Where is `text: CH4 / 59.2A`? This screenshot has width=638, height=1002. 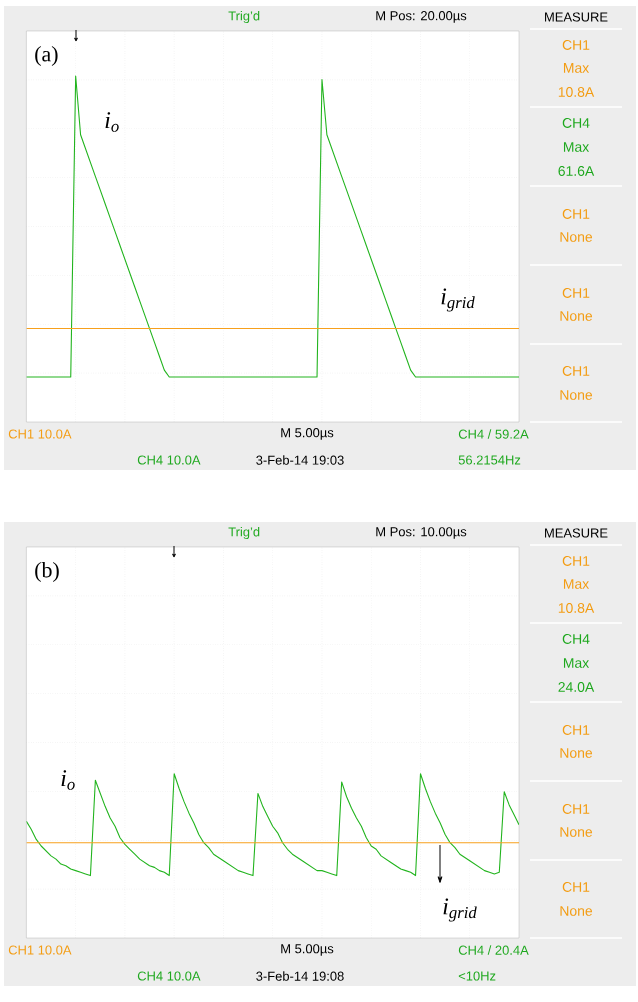
text: CH4 / 59.2A is located at coordinates (493, 434).